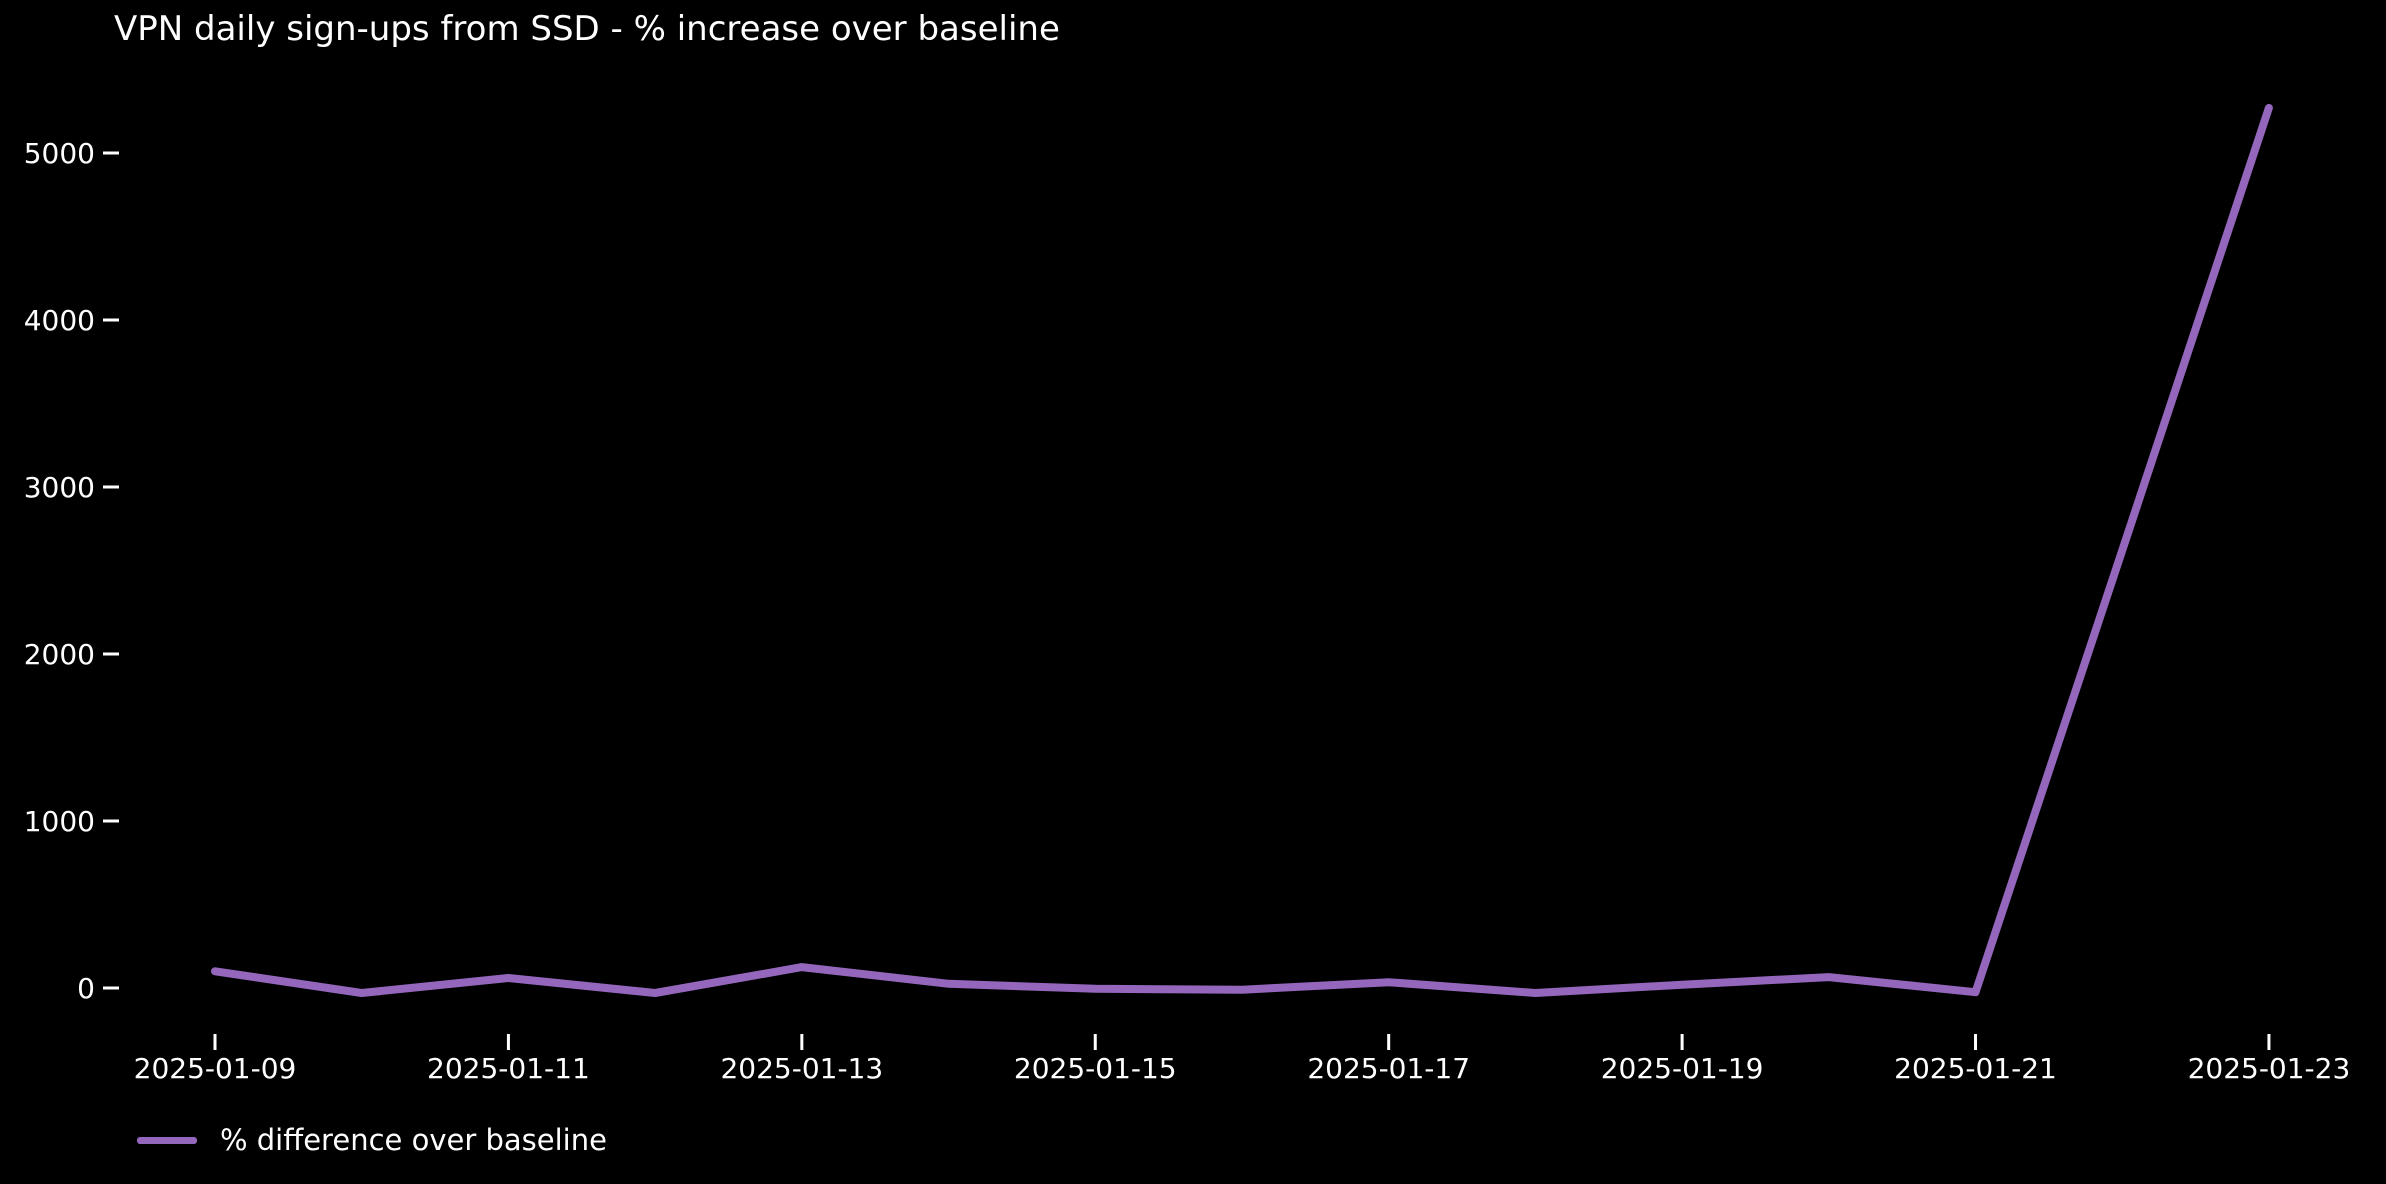 This screenshot has height=1184, width=2386. Describe the element at coordinates (86, 988) in the screenshot. I see `y-tick-label: 0` at that location.